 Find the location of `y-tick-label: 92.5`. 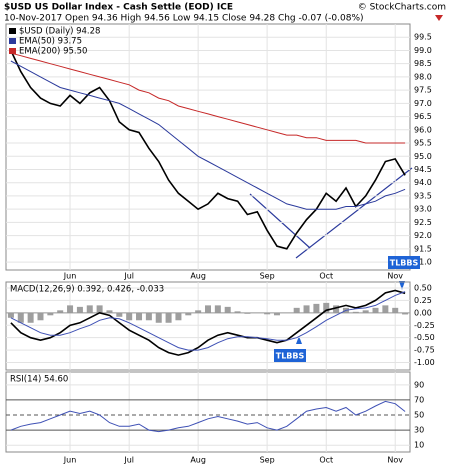

y-tick-label: 92.5 is located at coordinates (423, 222).